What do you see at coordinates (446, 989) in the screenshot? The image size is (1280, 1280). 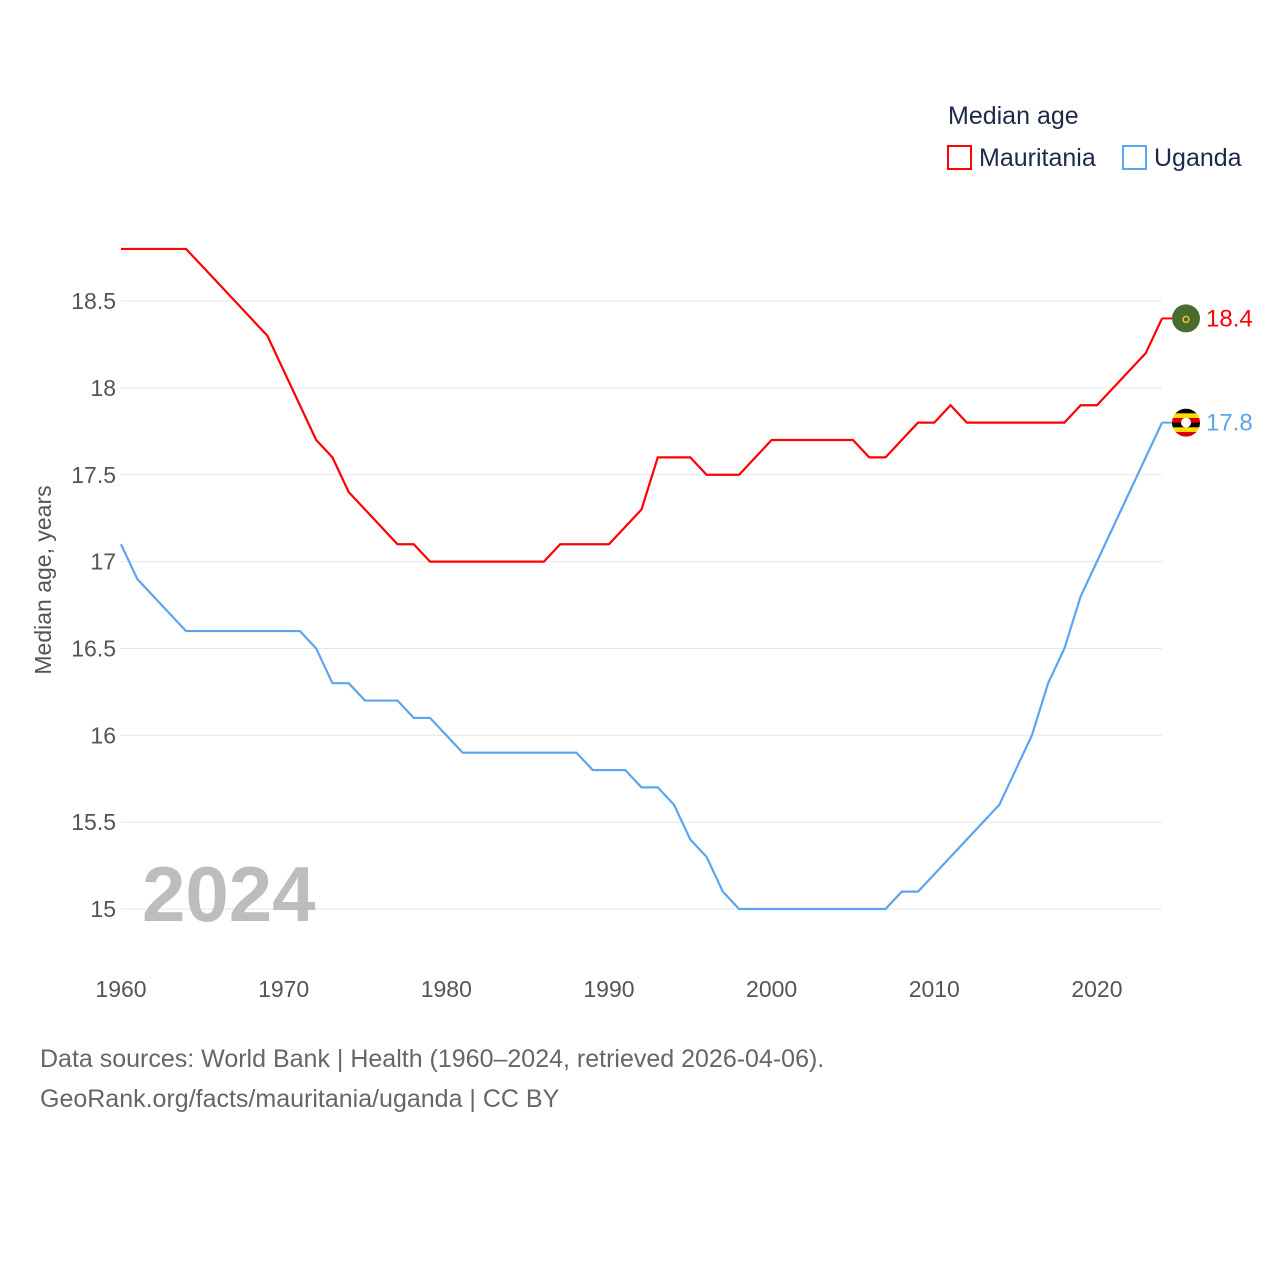 I see `x-tick-label: 1980` at bounding box center [446, 989].